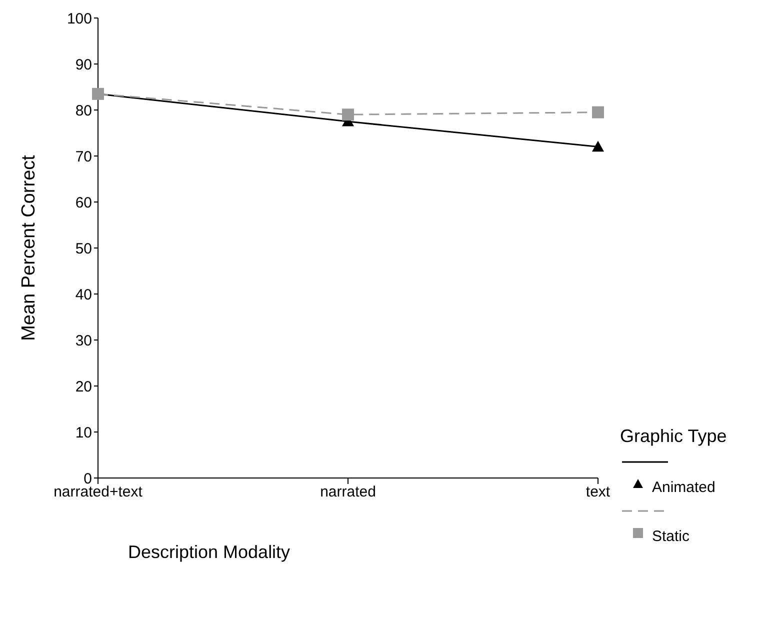 This screenshot has width=760, height=624. What do you see at coordinates (348, 492) in the screenshot?
I see `x-tick-label: narrated` at bounding box center [348, 492].